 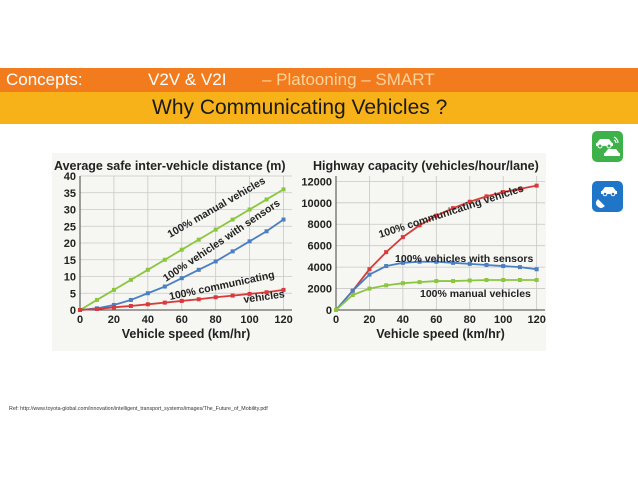 I want to click on chart-1-ytick-2: 4000, so click(x=320, y=268).